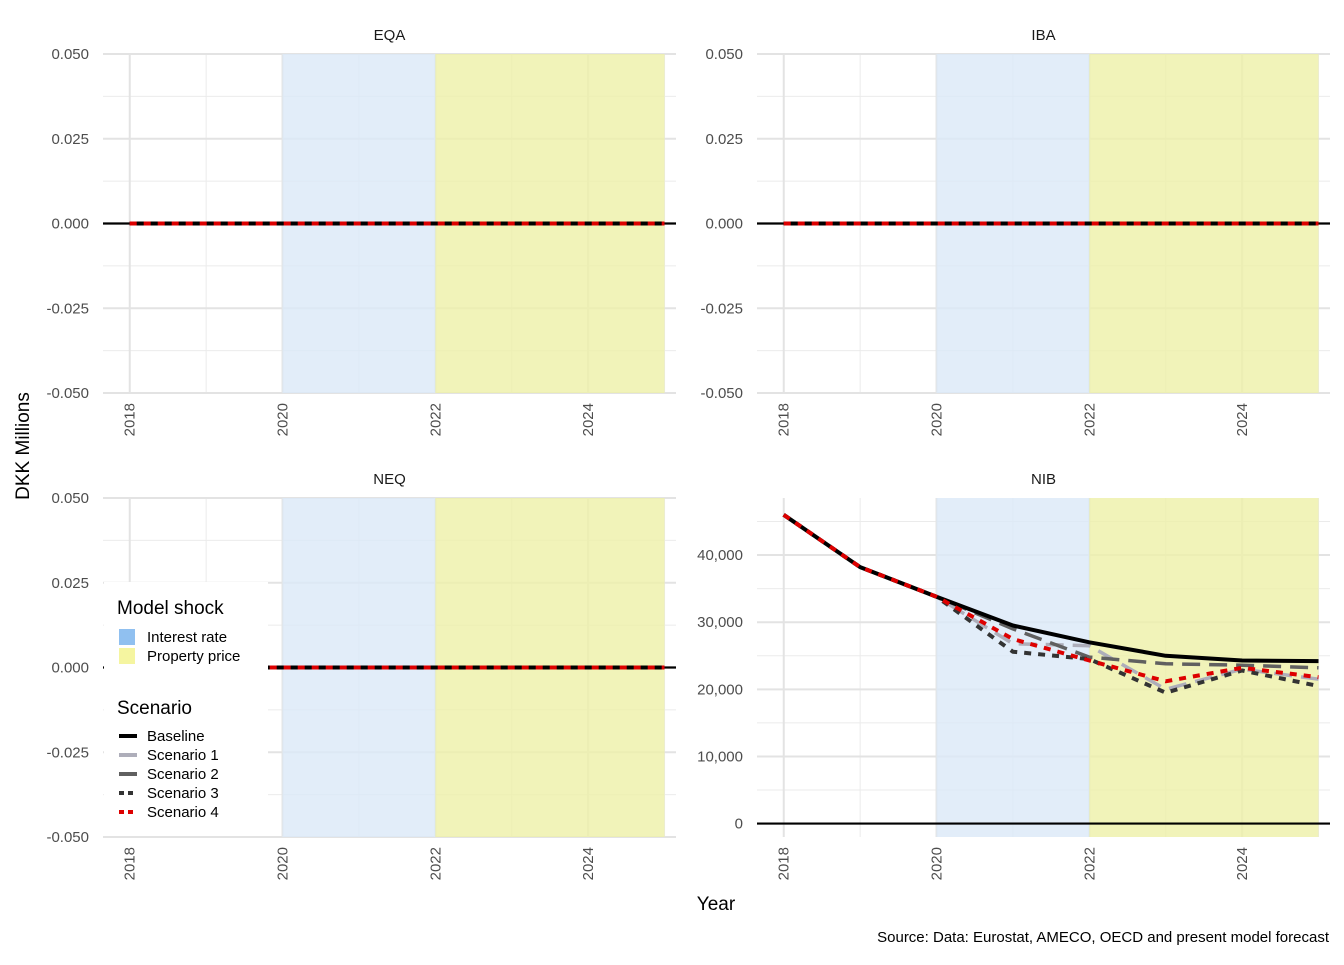  Describe the element at coordinates (183, 774) in the screenshot. I see `legend-label: Scenario 2` at that location.